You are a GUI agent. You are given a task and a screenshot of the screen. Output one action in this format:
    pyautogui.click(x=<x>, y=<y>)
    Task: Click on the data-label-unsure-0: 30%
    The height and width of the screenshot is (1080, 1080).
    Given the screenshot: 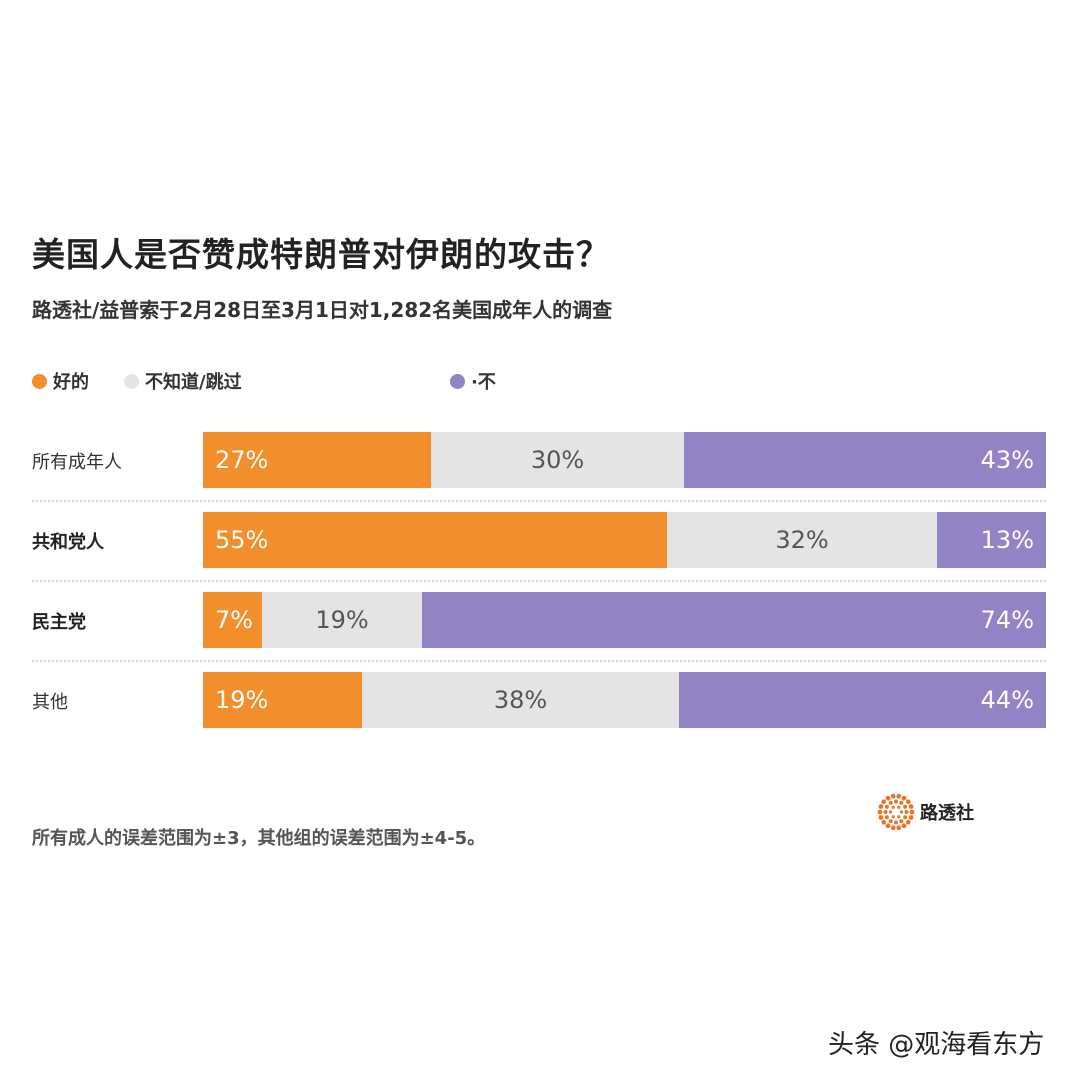 What is the action you would take?
    pyautogui.click(x=557, y=460)
    